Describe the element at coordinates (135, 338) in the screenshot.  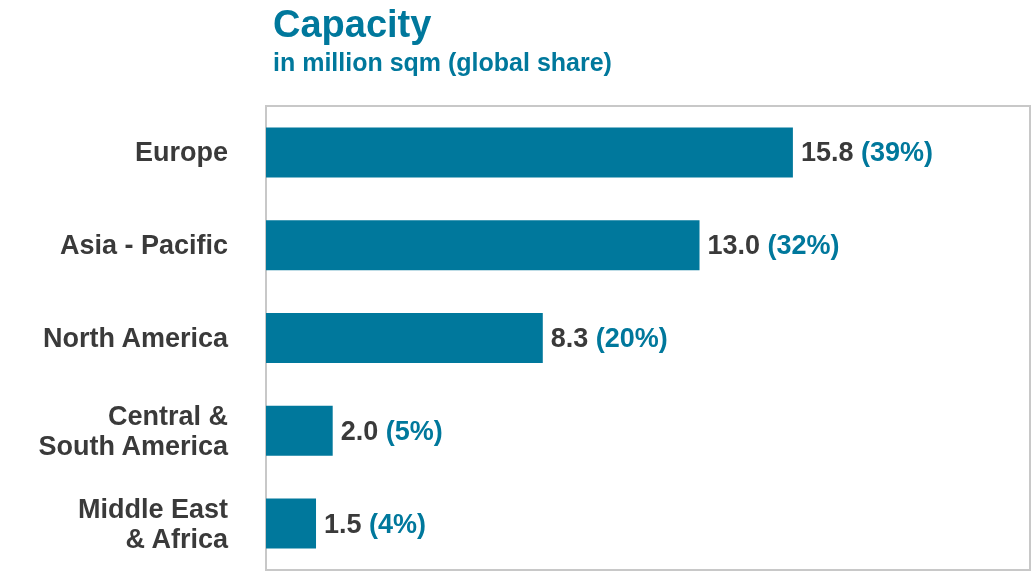
I see `y-tick-label: North America` at that location.